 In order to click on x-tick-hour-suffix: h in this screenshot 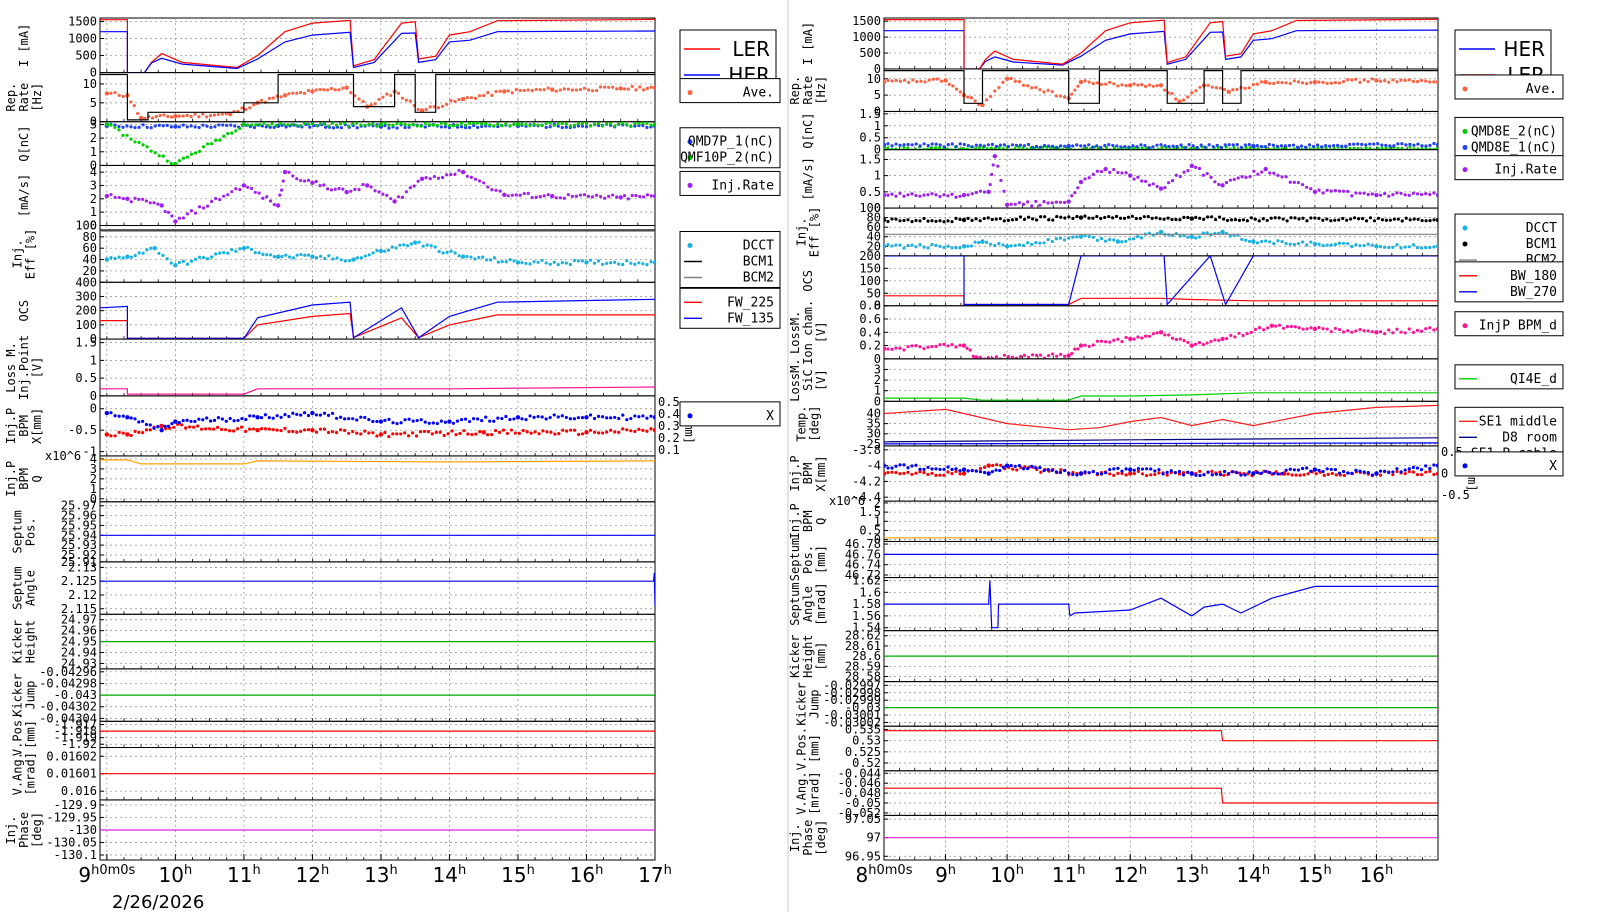, I will do `click(1204, 870)`.